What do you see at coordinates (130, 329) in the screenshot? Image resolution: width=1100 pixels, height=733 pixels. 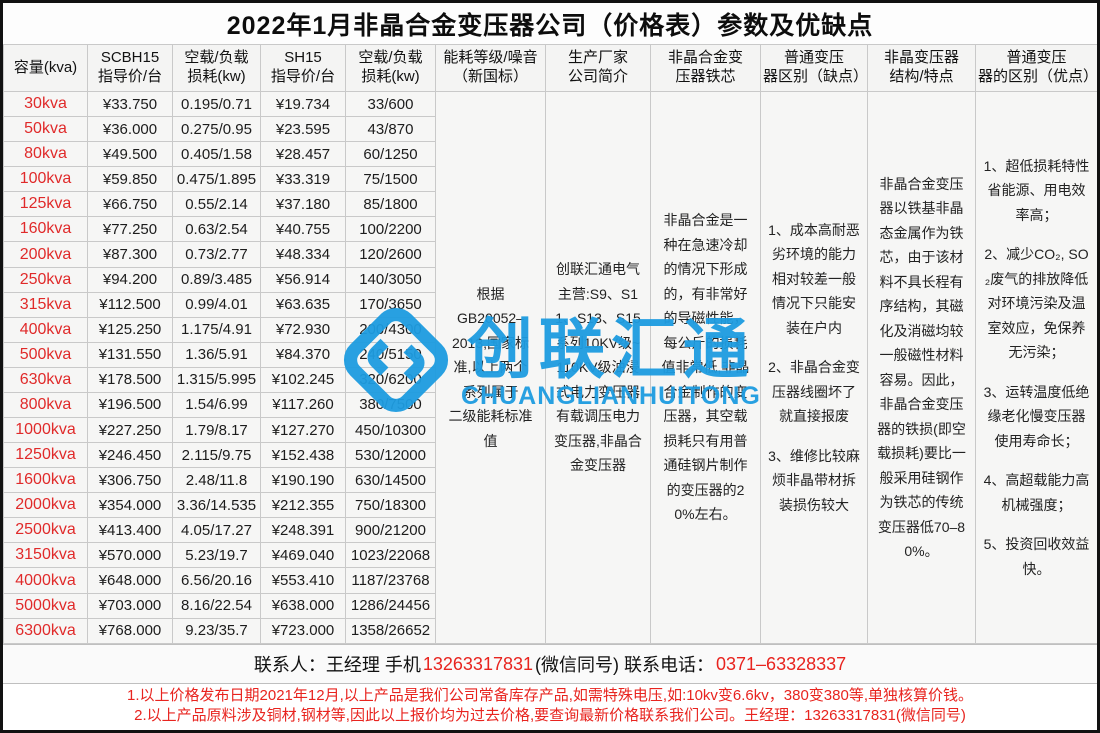 I see `value-cell: ¥125.250` at bounding box center [130, 329].